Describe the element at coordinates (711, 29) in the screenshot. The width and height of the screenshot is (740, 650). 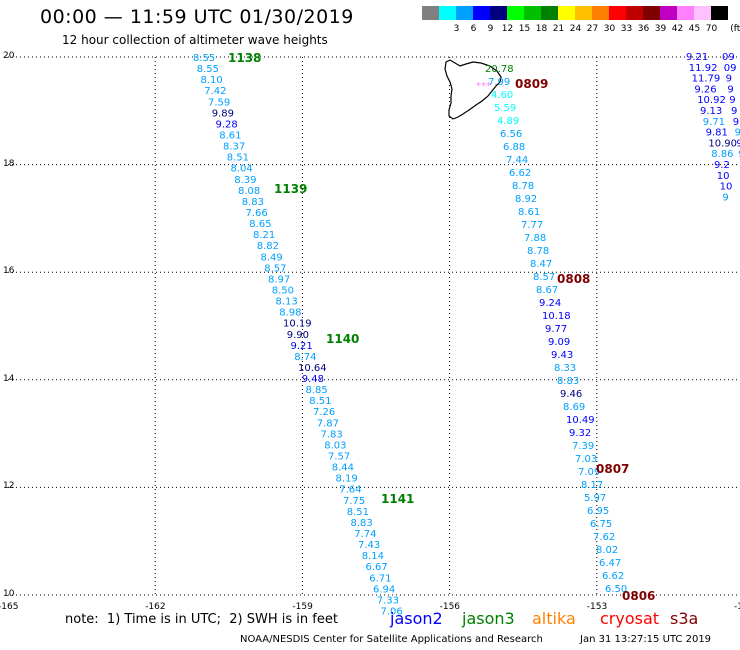
I see `color-scale-label: 70` at that location.